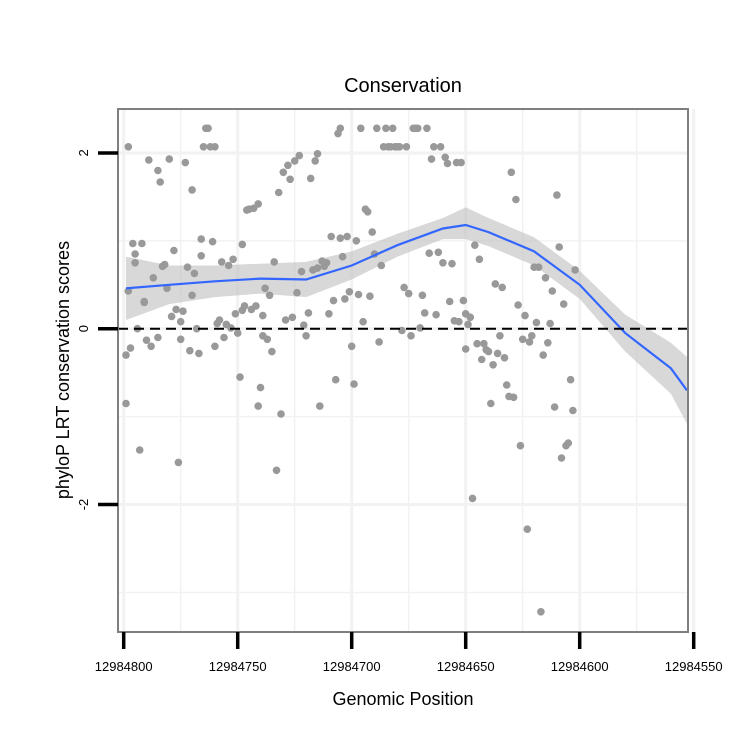  I want to click on y-tick-label: 0, so click(83, 328).